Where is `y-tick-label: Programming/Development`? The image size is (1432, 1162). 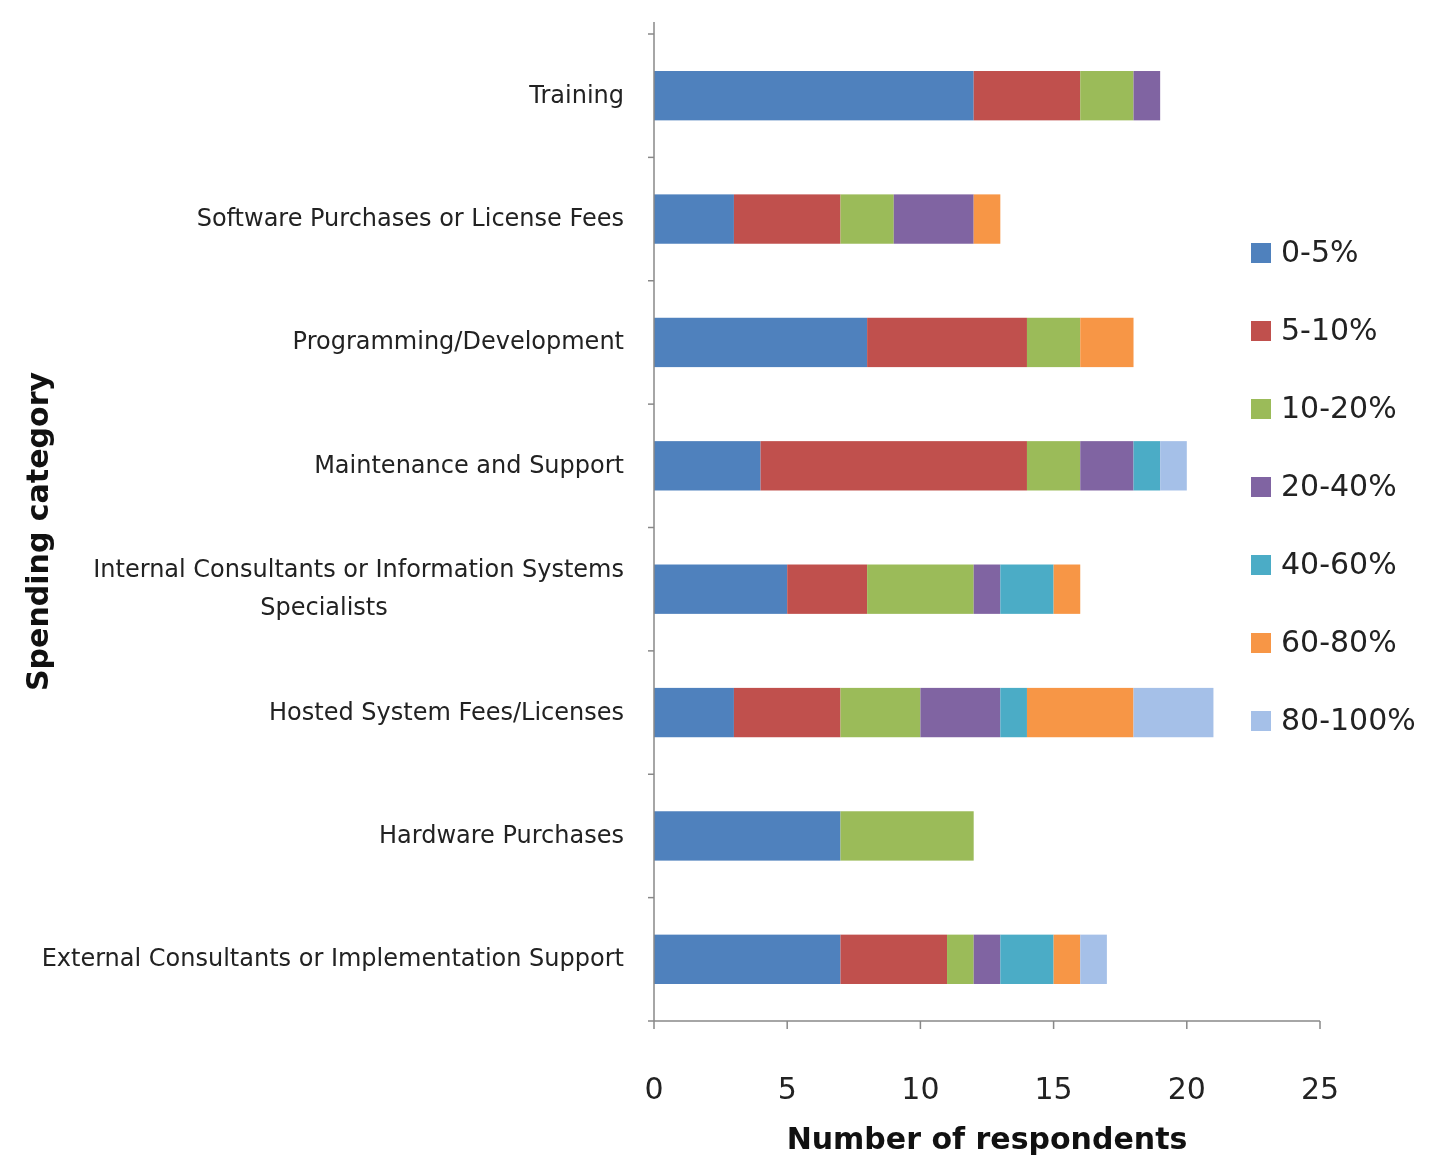 y-tick-label: Programming/Development is located at coordinates (458, 341).